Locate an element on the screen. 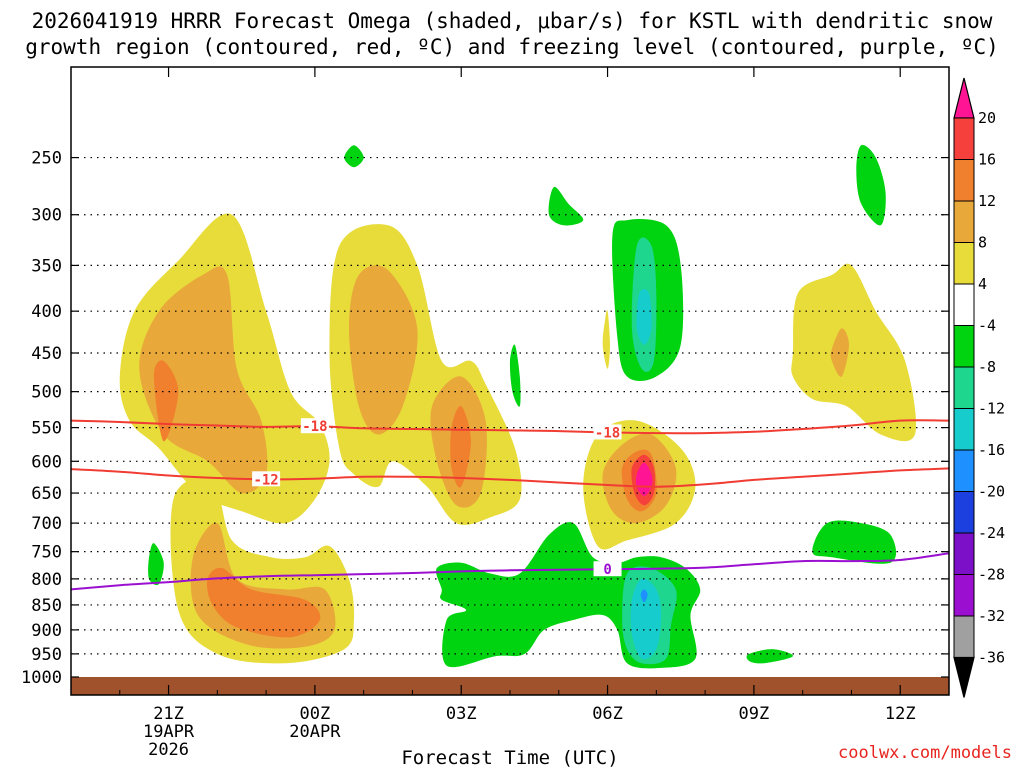 This screenshot has width=1024, height=768. colorbar-level-label: 4 is located at coordinates (982, 284).